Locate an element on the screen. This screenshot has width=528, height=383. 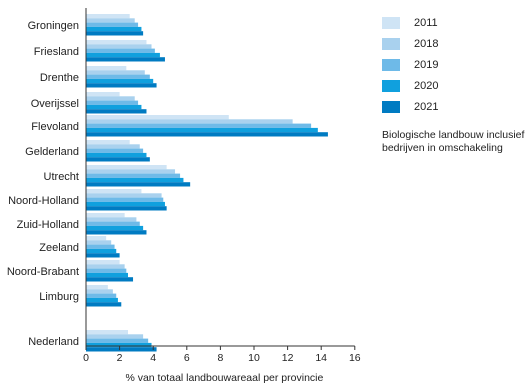
bar-noord-brabant-2021 is located at coordinates (110, 279).